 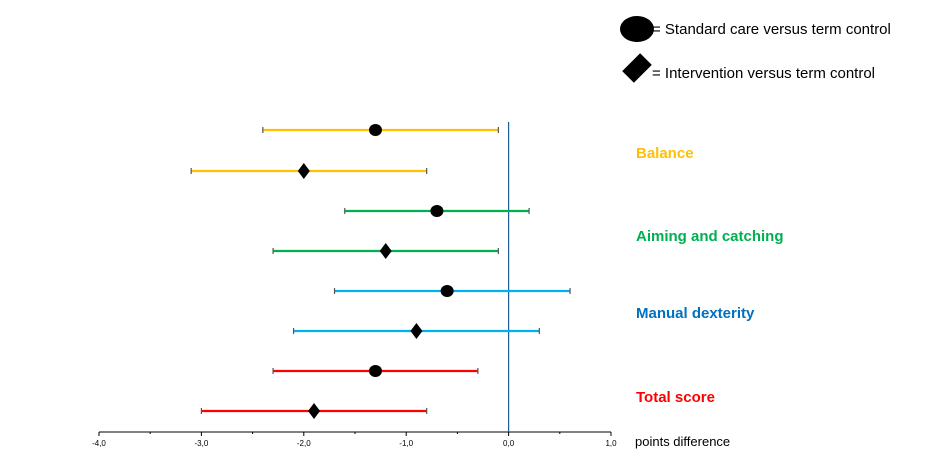 I want to click on legend-label-standard-care: = Standard care versus term control, so click(x=771, y=29).